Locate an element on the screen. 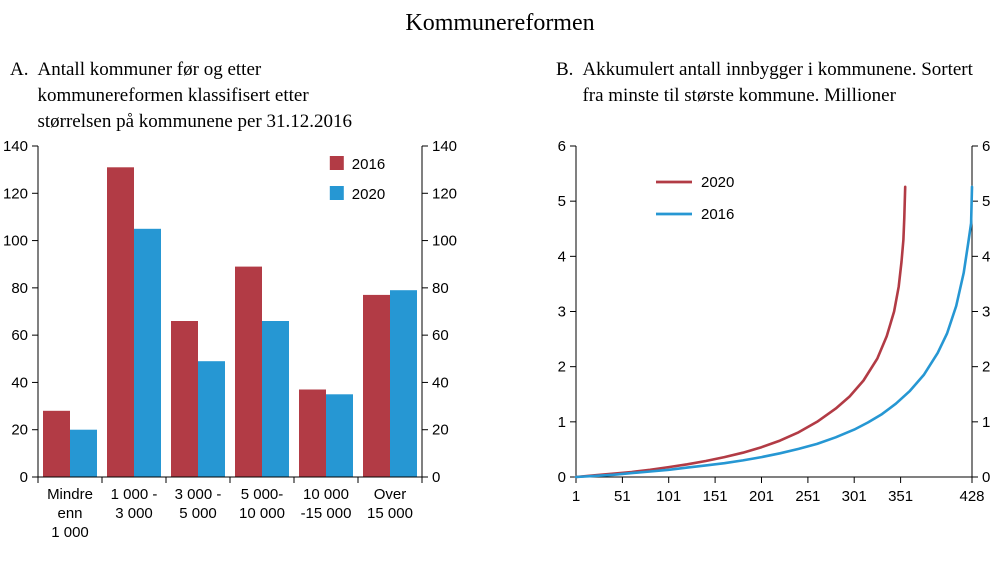 The height and width of the screenshot is (572, 1000). panel-b-label: B. is located at coordinates (565, 69).